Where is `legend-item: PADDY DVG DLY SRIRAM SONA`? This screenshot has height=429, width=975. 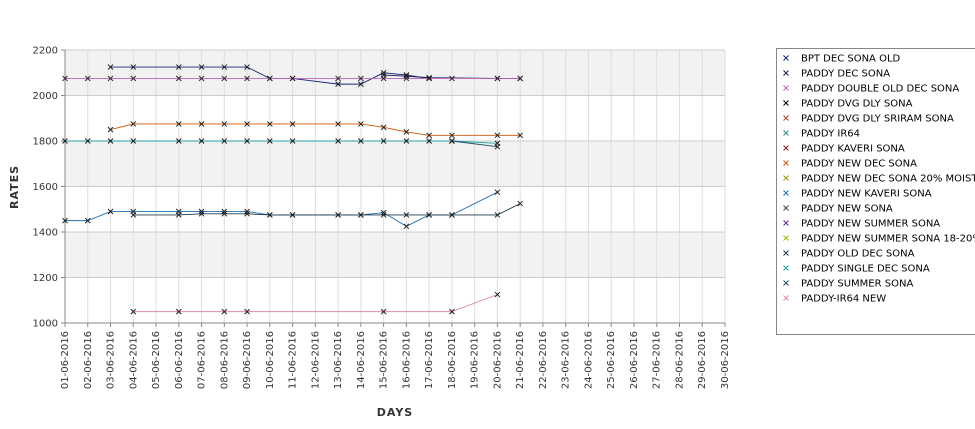
legend-item: PADDY DVG DLY SRIRAM SONA is located at coordinates (868, 119).